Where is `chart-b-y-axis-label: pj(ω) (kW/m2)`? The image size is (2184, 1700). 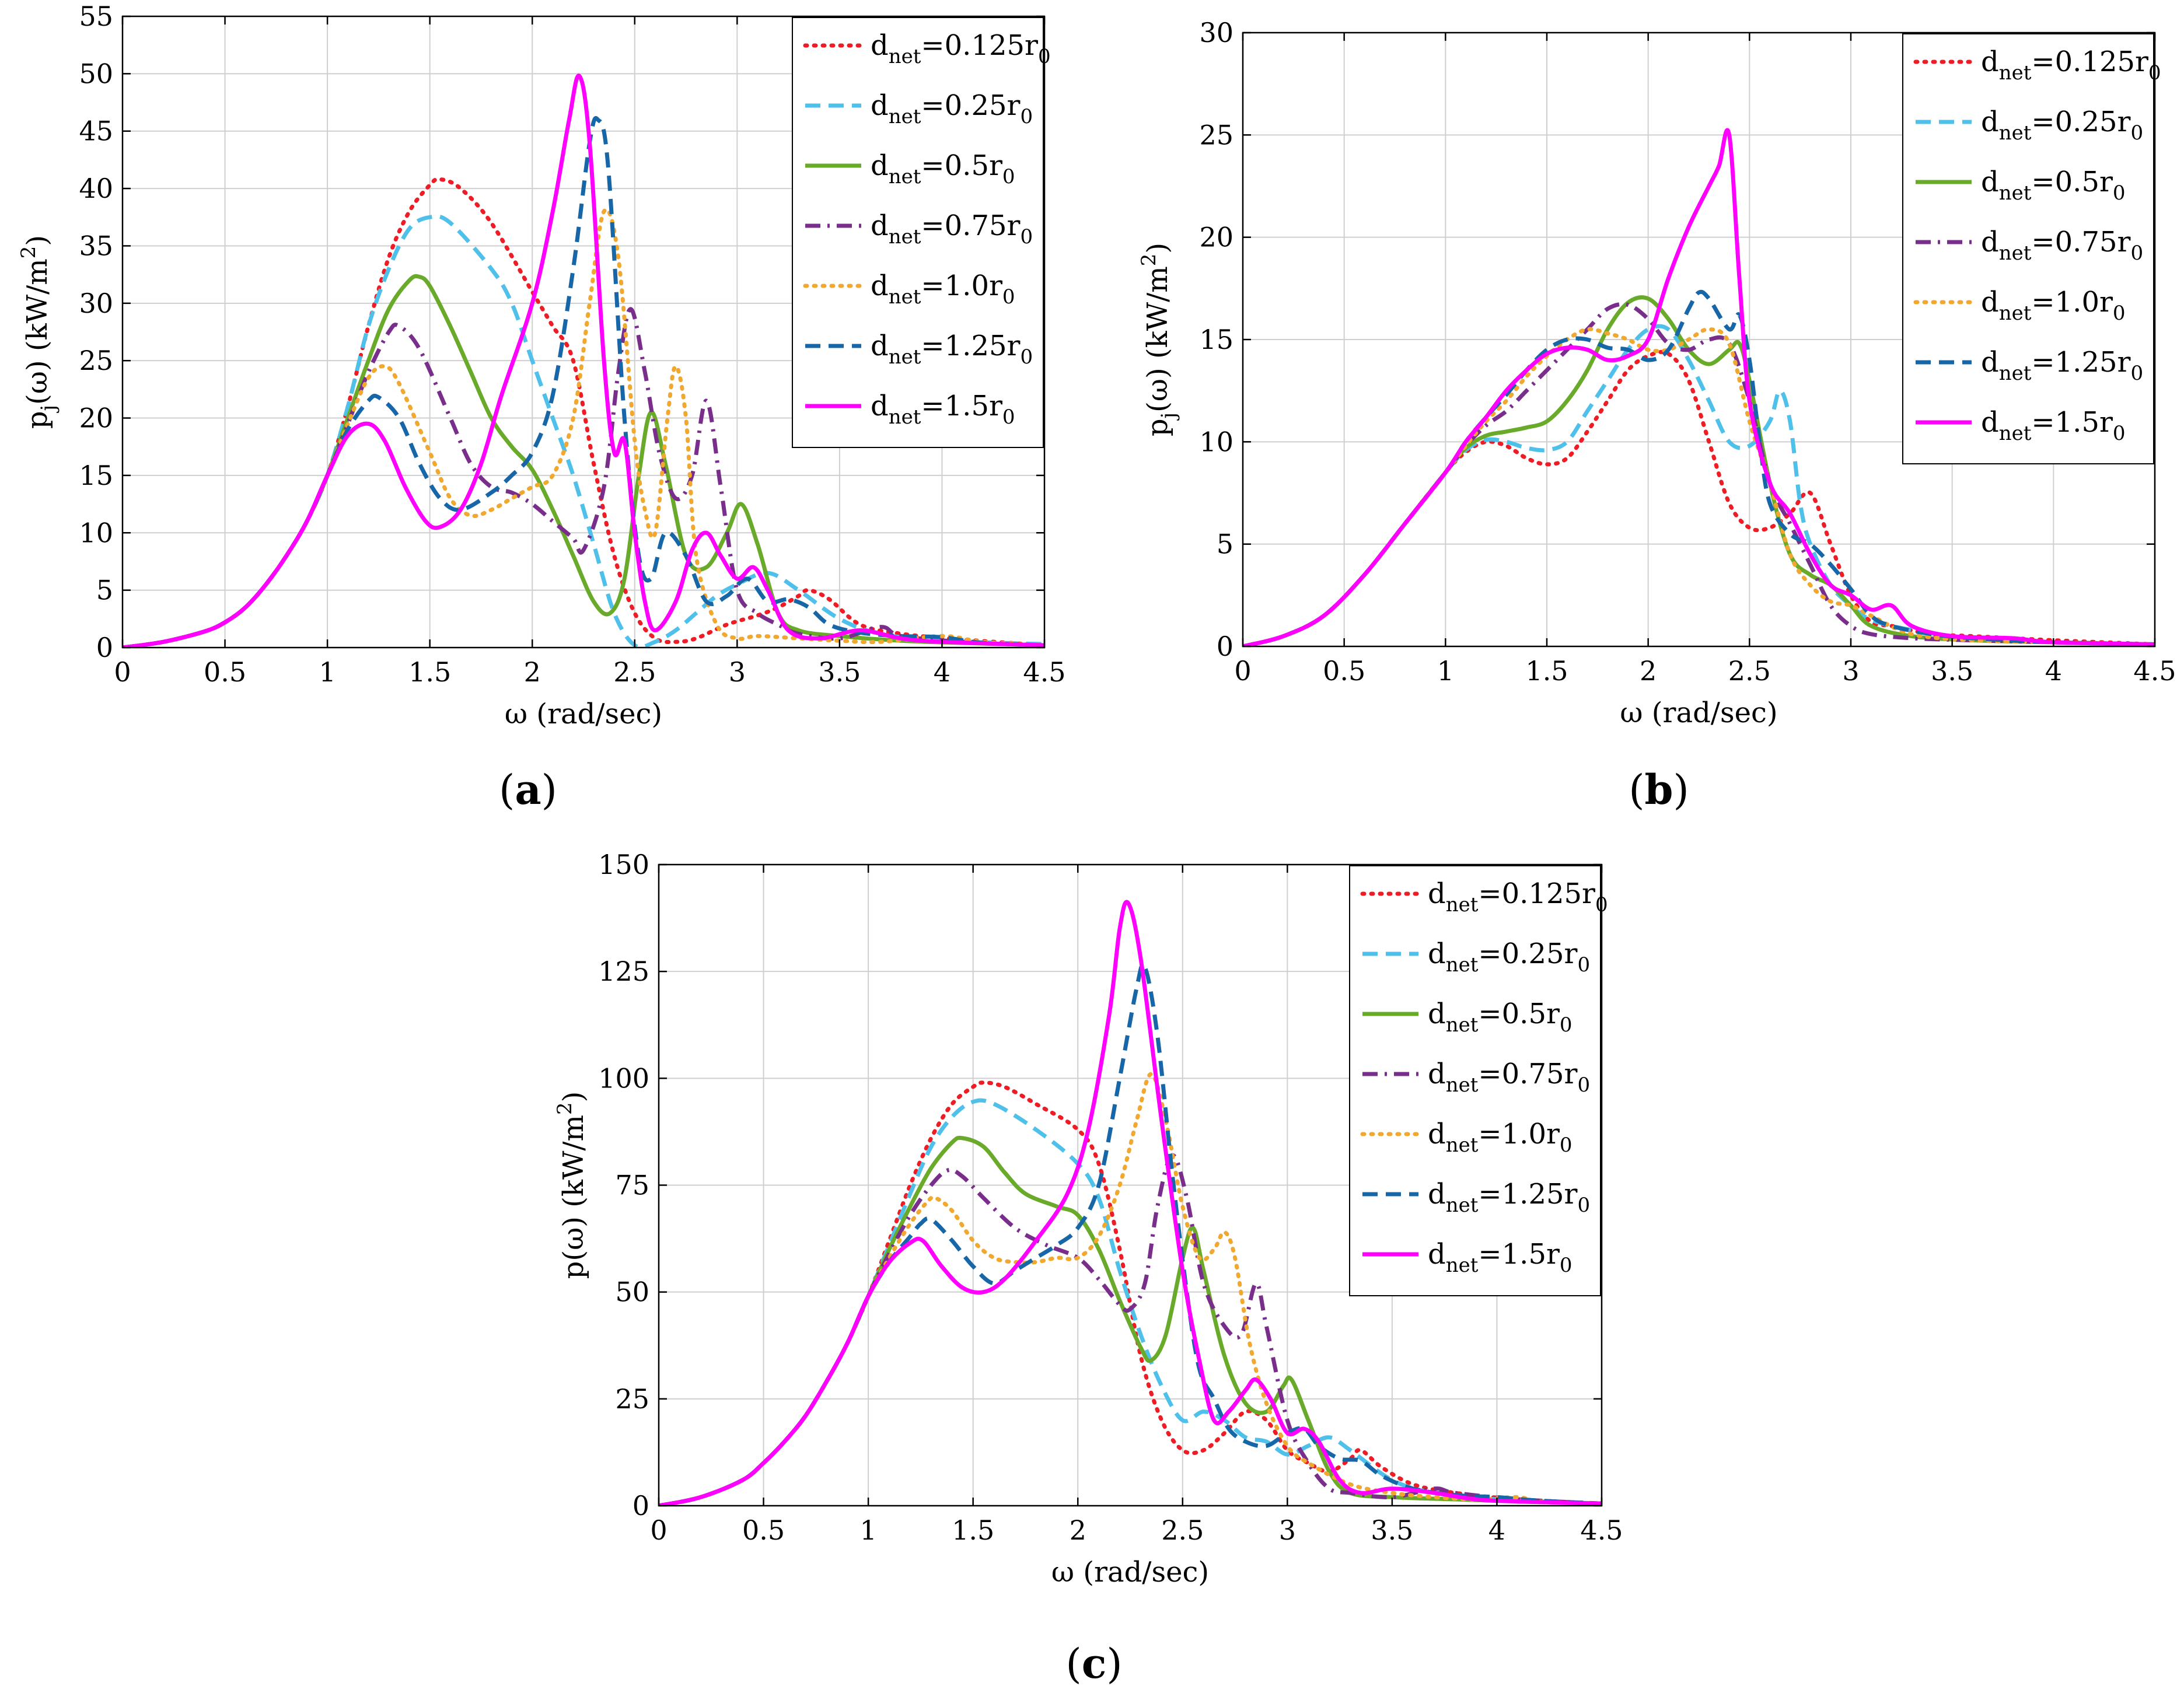
chart-b-y-axis-label: pj(ω) (kW/m2) is located at coordinates (1158, 339).